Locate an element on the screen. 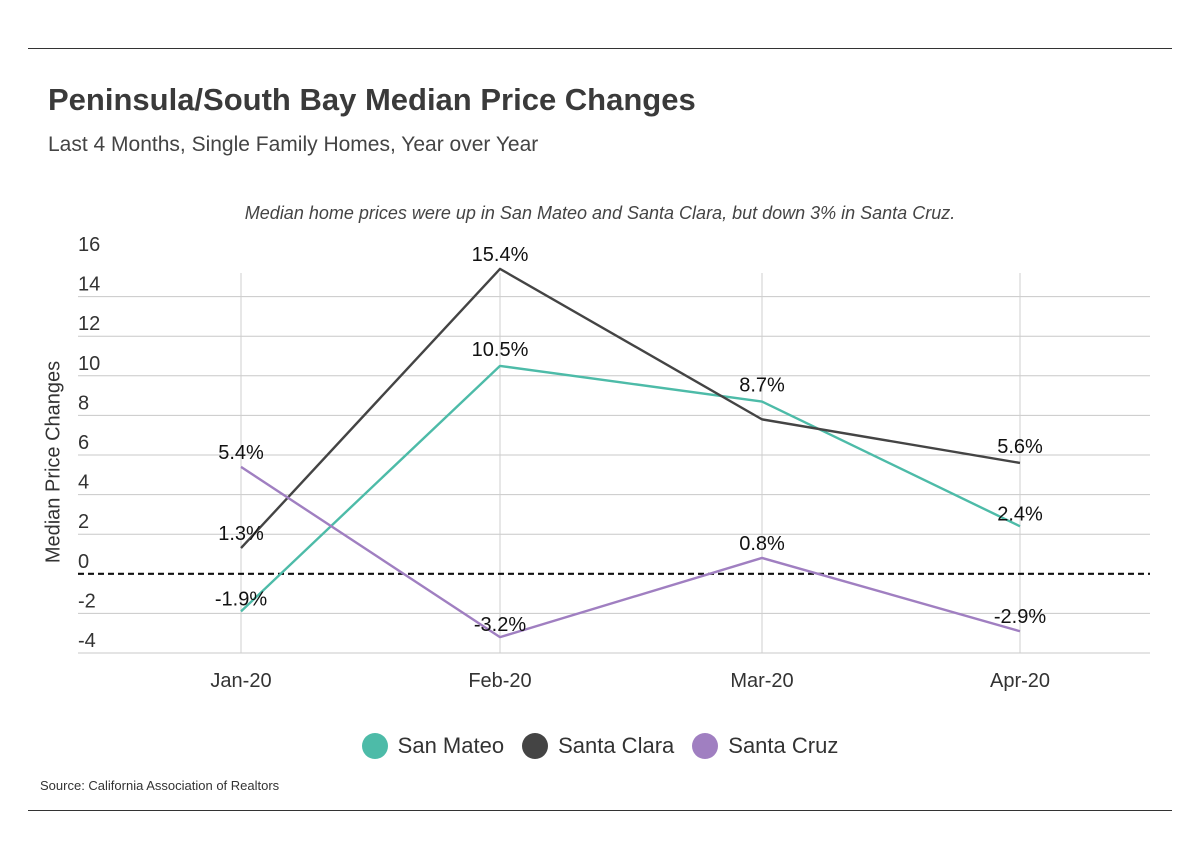 The height and width of the screenshot is (863, 1200). y-tick-labels: 16 14 12 10 8 6 4 2 0 -2 -4 is located at coordinates (89, 443).